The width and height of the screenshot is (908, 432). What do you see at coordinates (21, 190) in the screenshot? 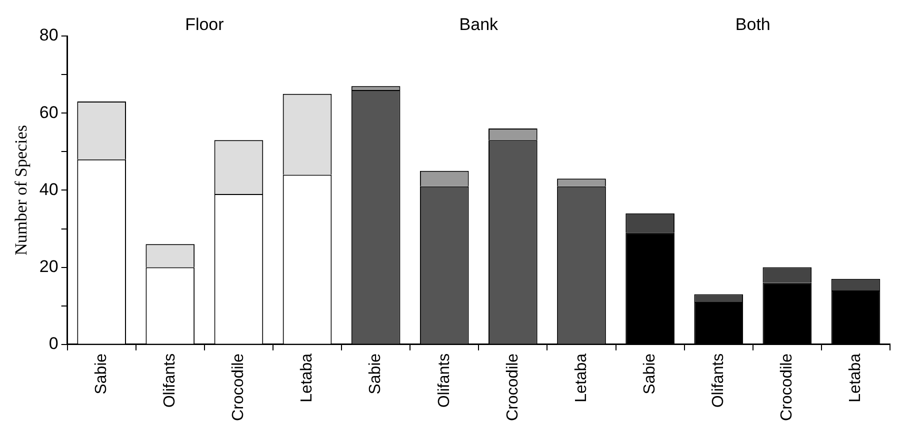
I see `y-axis-title: Number of Species` at bounding box center [21, 190].